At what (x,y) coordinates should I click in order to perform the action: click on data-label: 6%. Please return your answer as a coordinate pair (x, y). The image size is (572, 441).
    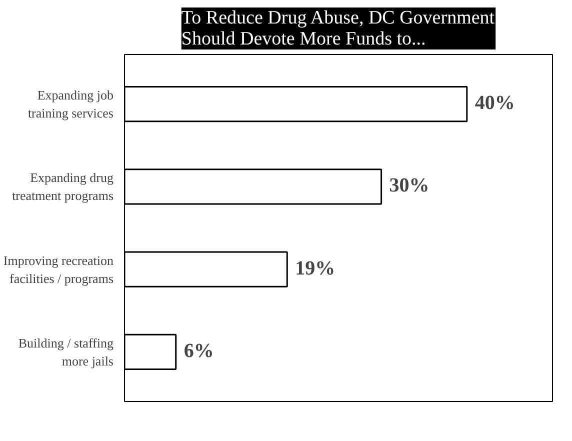
    Looking at the image, I should click on (199, 351).